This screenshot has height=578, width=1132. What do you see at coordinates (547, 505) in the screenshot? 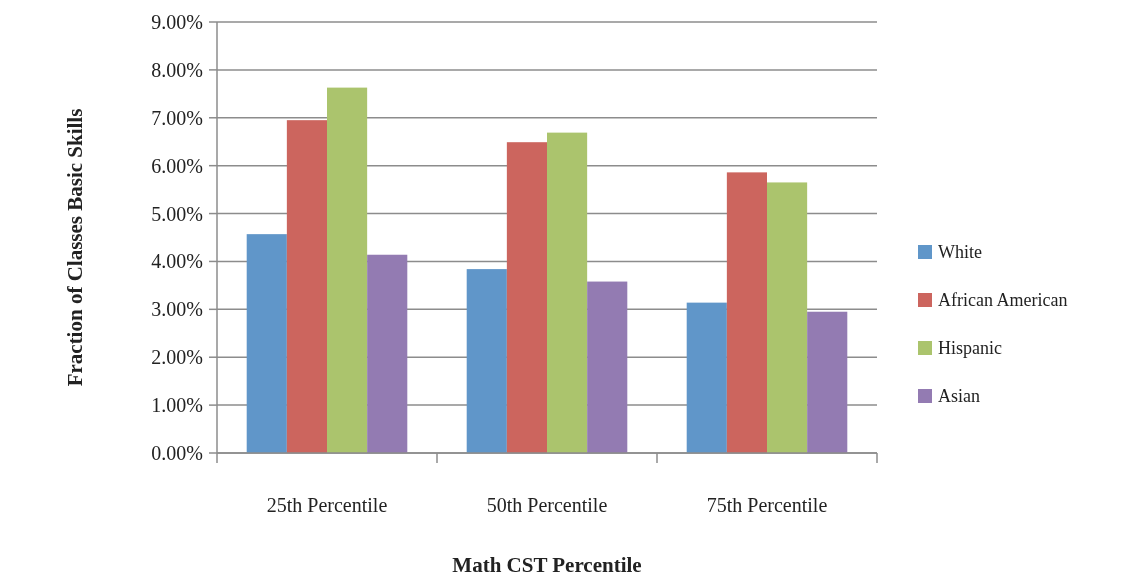
I see `x-tick-label: 50th Percentile` at bounding box center [547, 505].